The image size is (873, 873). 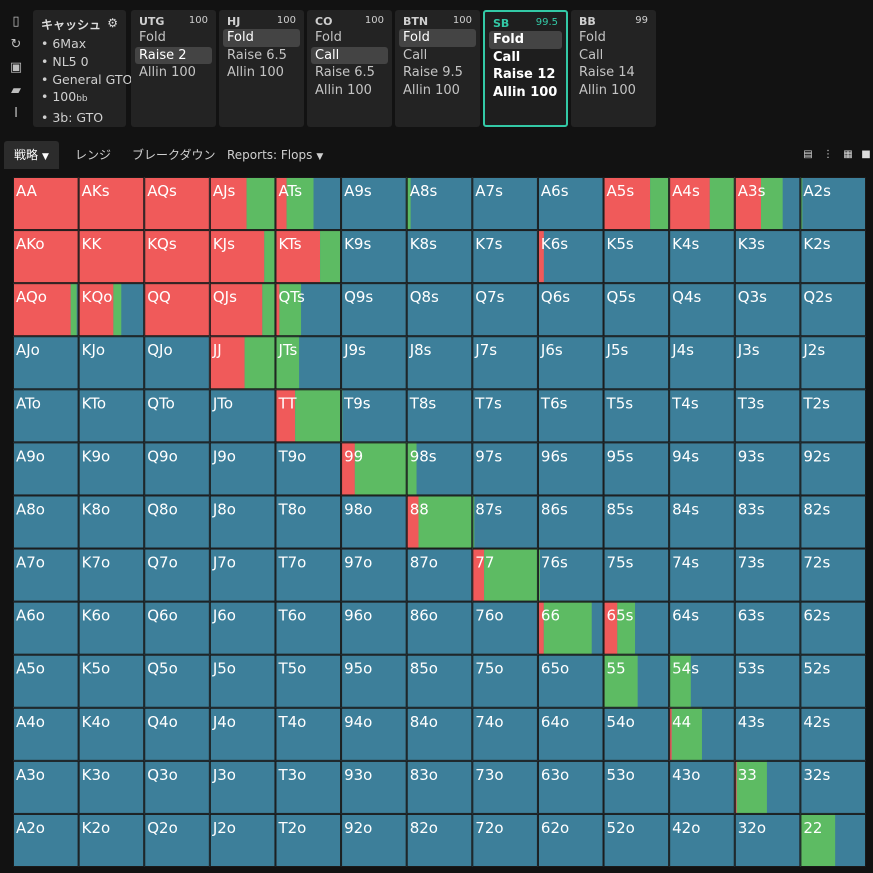 I want to click on hand-cell-KQo: KQo, so click(x=111, y=310).